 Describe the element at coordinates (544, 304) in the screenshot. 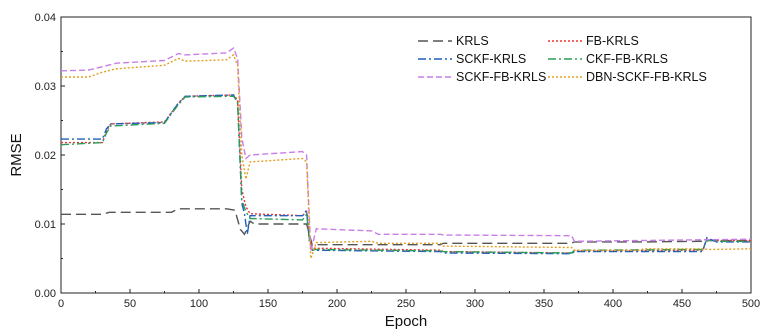

I see `x-tick-label: 350` at that location.